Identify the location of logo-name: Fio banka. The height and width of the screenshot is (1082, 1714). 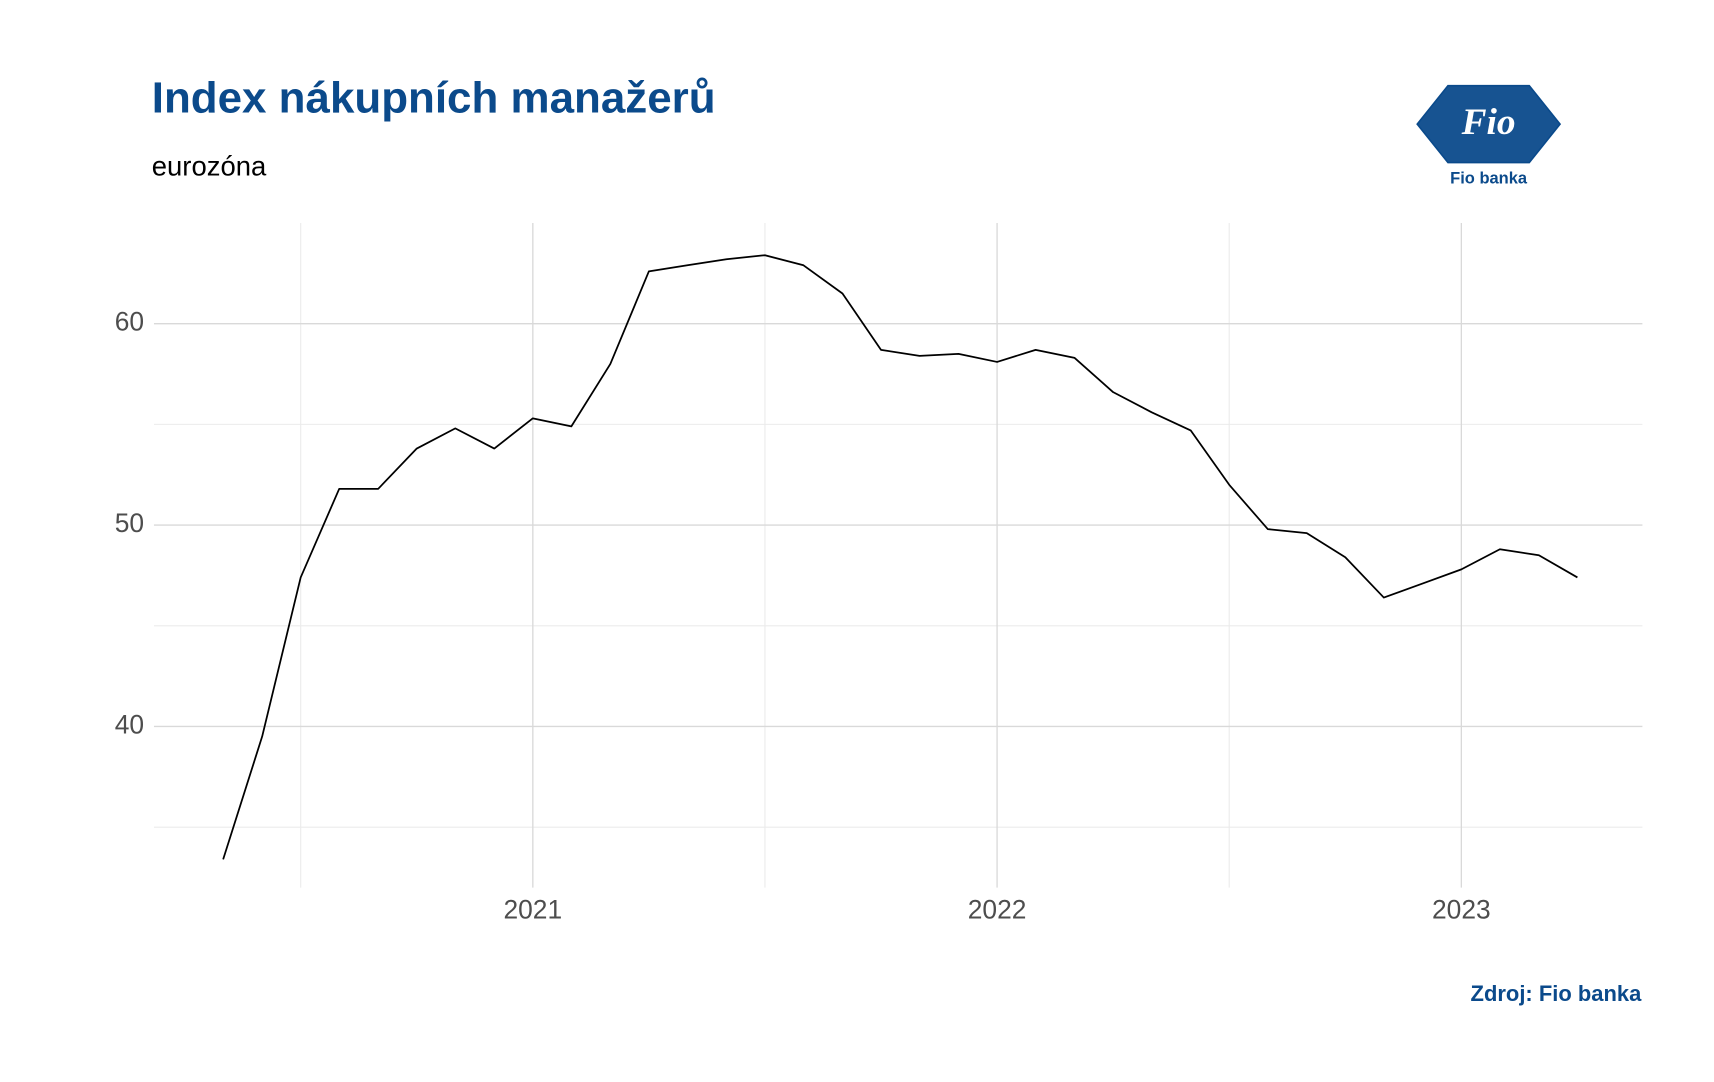
(1489, 178).